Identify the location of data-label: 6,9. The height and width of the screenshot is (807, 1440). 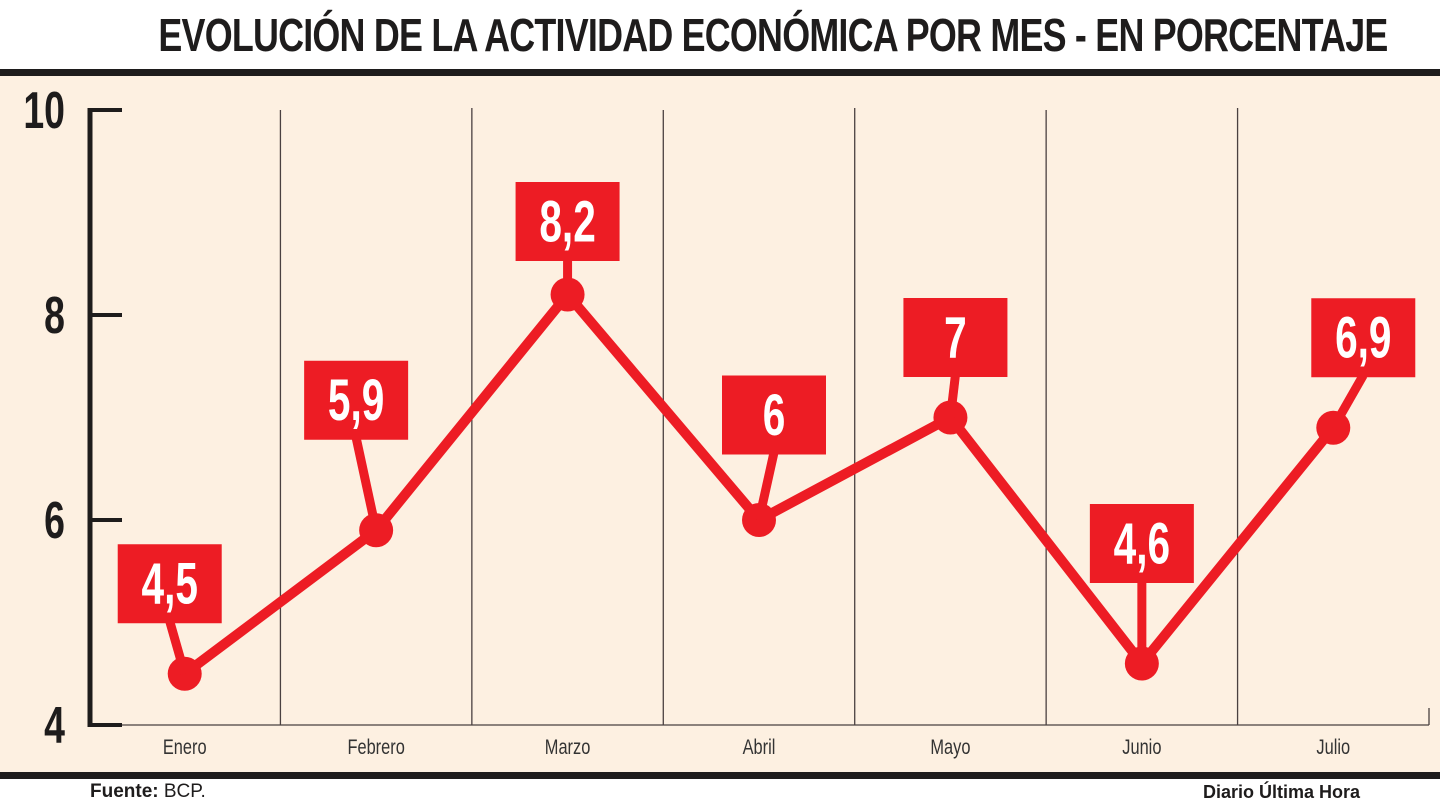
(1363, 338).